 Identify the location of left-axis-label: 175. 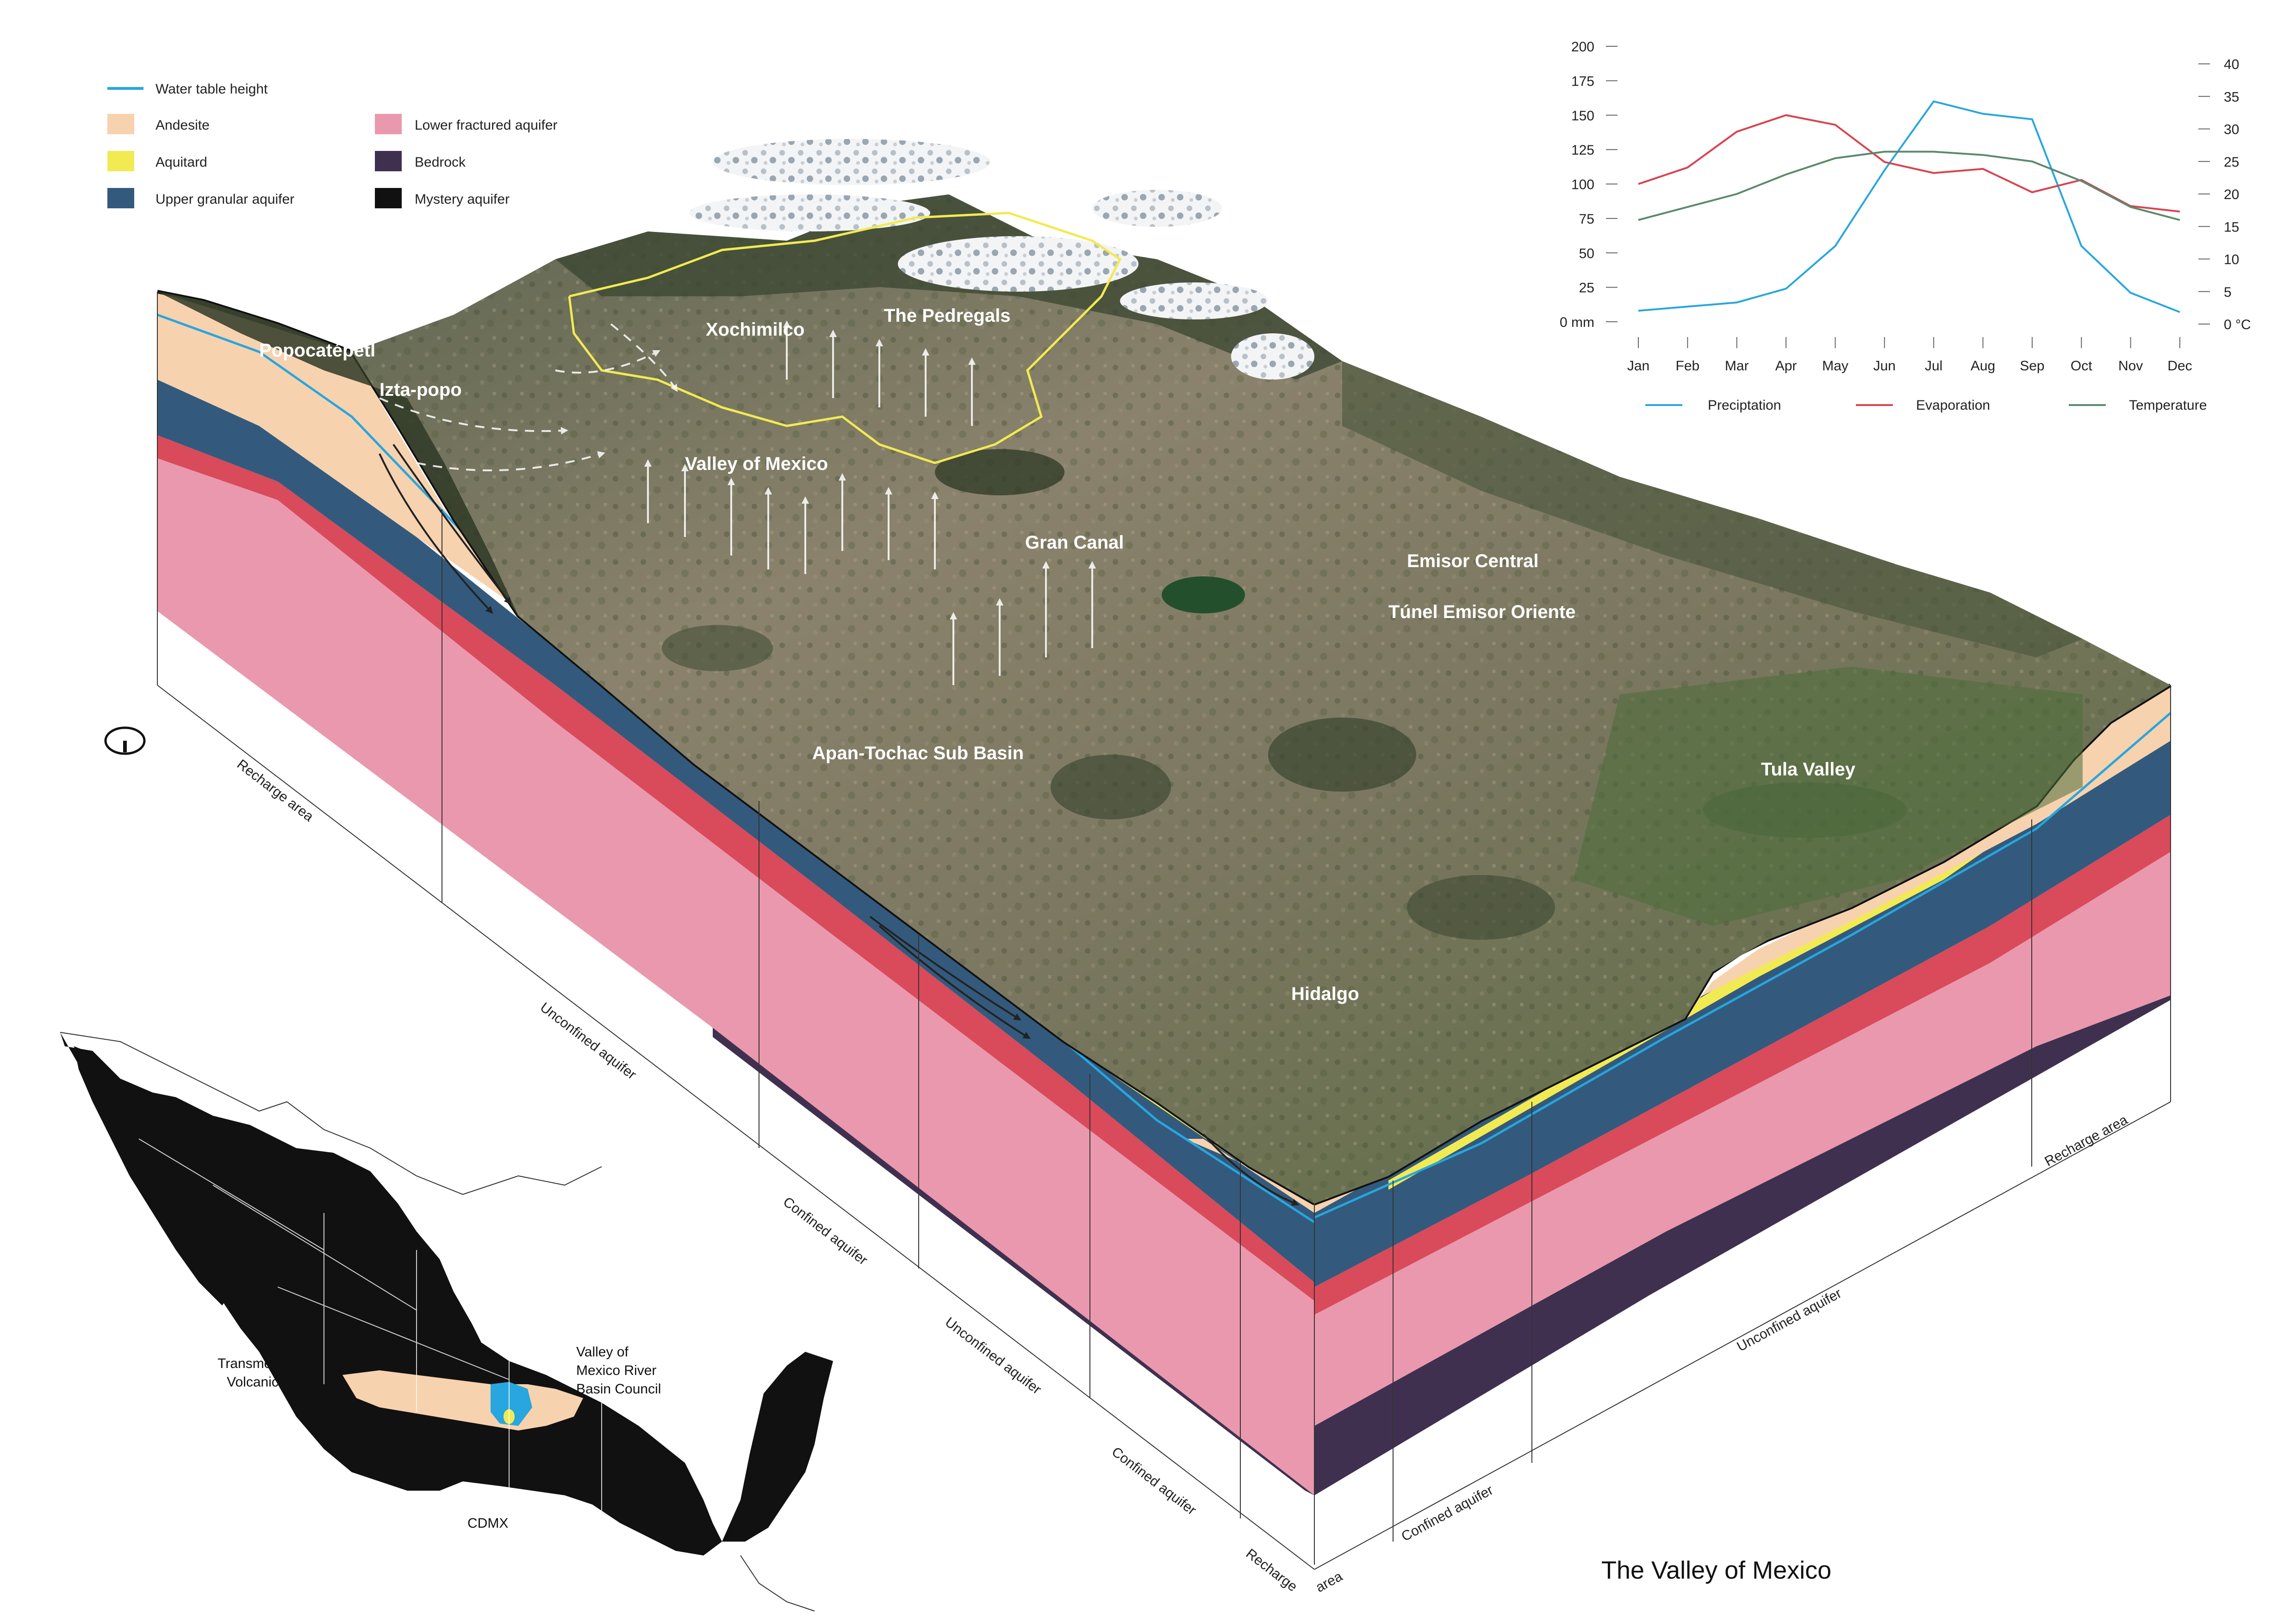
(1582, 81).